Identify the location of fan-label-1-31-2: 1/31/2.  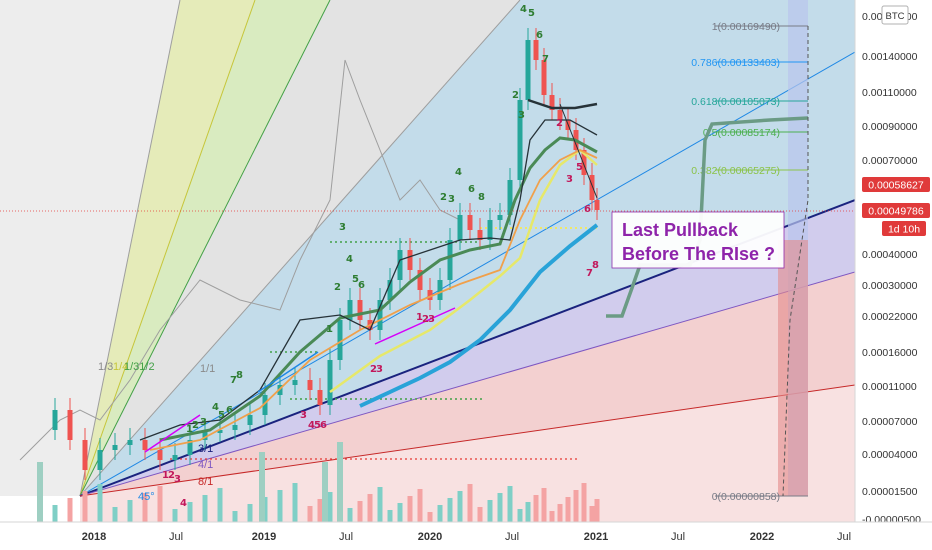
(139, 367).